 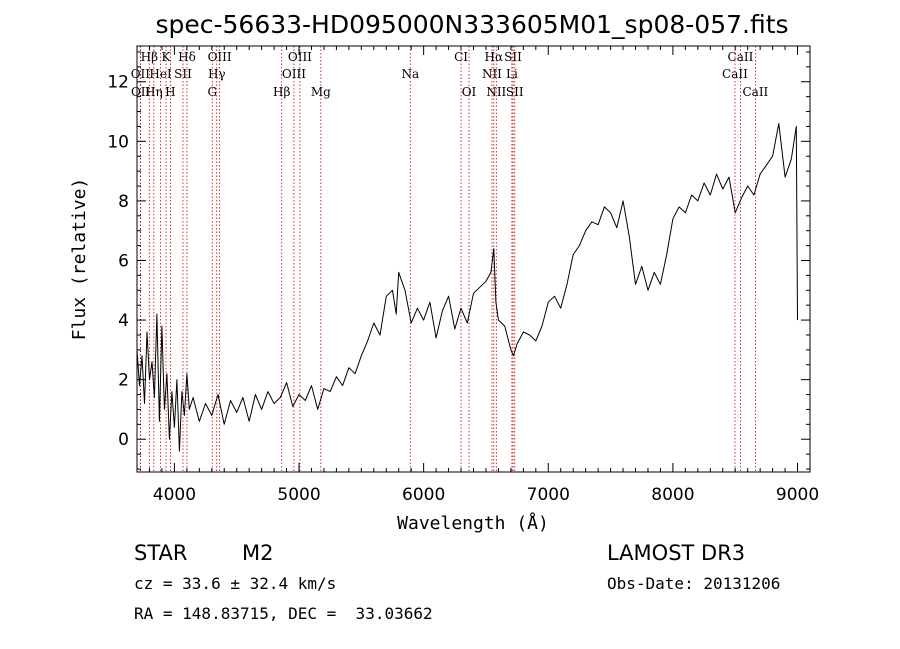 I want to click on coordinates-text: RA = 148.83715, DEC = 33.03662, so click(x=283, y=613).